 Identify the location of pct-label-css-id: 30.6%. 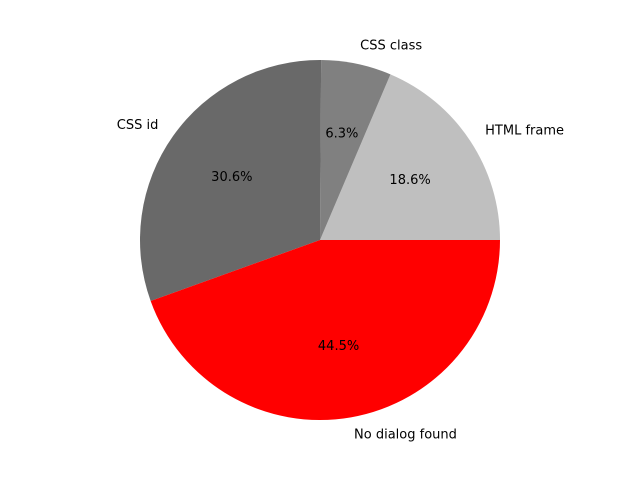
(231, 177).